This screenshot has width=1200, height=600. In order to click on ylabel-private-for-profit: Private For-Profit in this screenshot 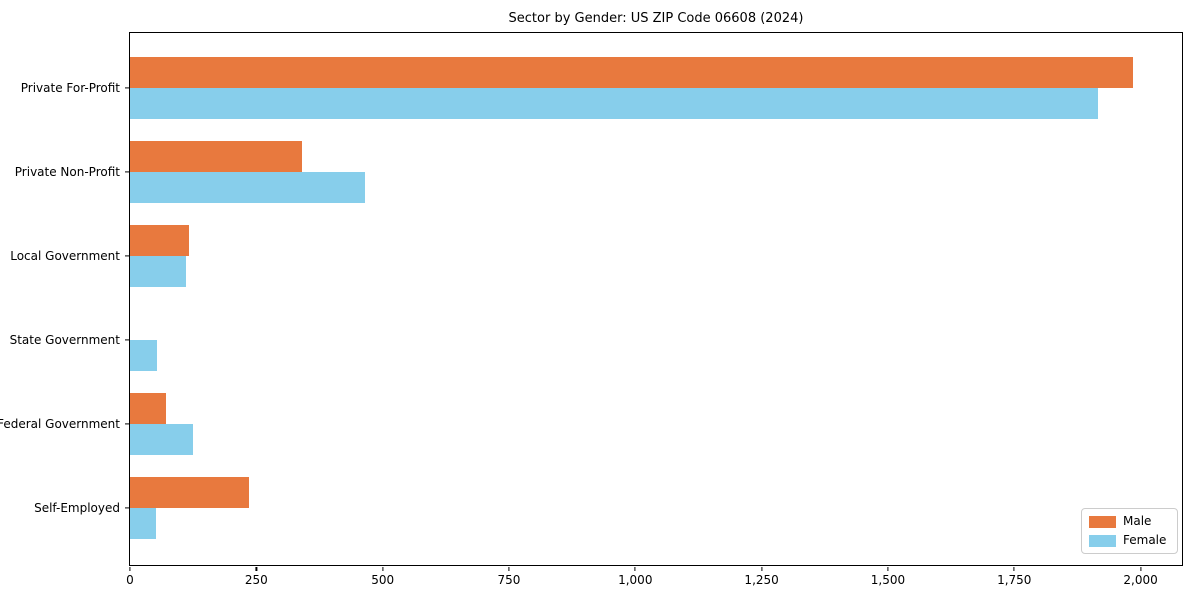, I will do `click(70, 87)`.